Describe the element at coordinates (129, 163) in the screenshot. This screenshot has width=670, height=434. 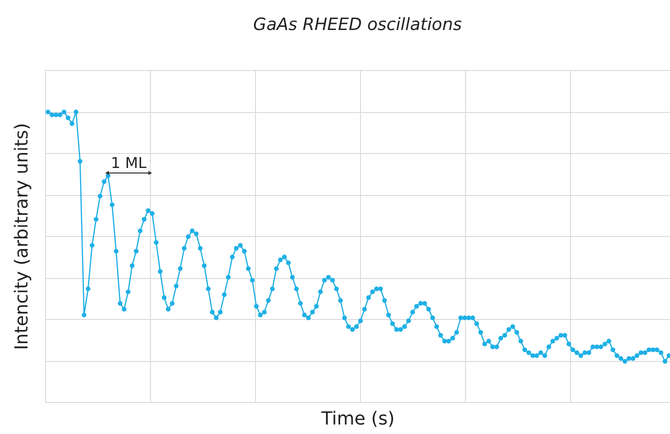
I see `annotation: 1 ML` at that location.